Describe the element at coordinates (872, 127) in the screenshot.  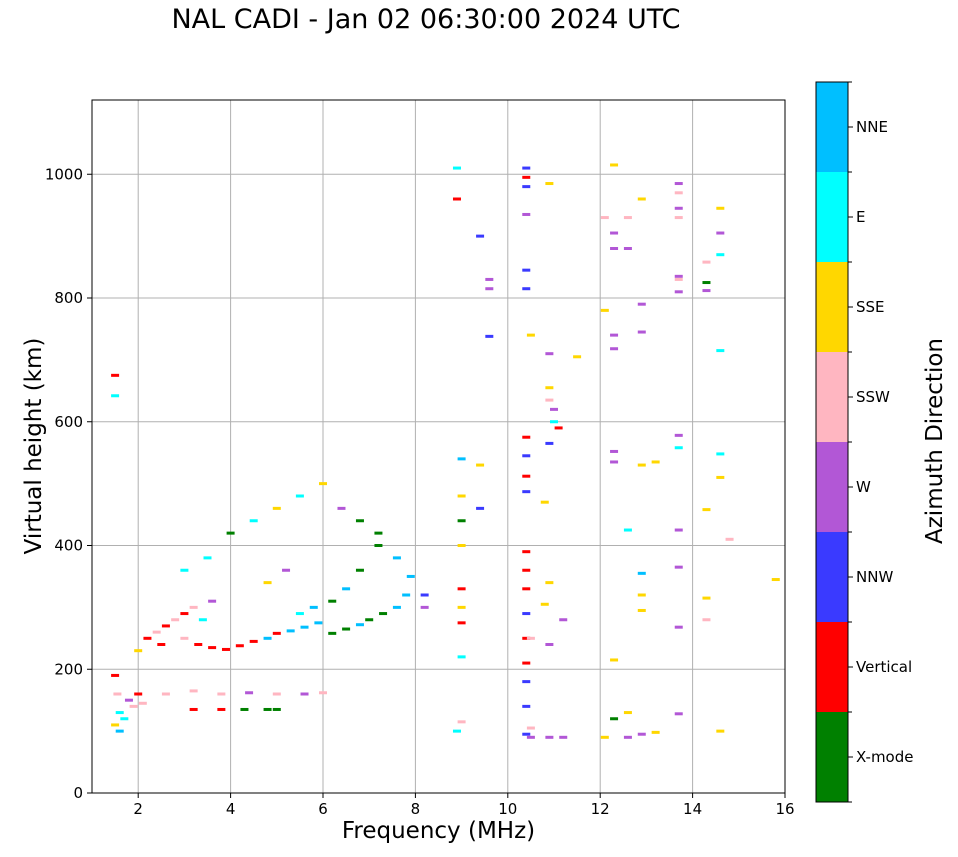
I see `colorbar-tick-label: NNE` at that location.